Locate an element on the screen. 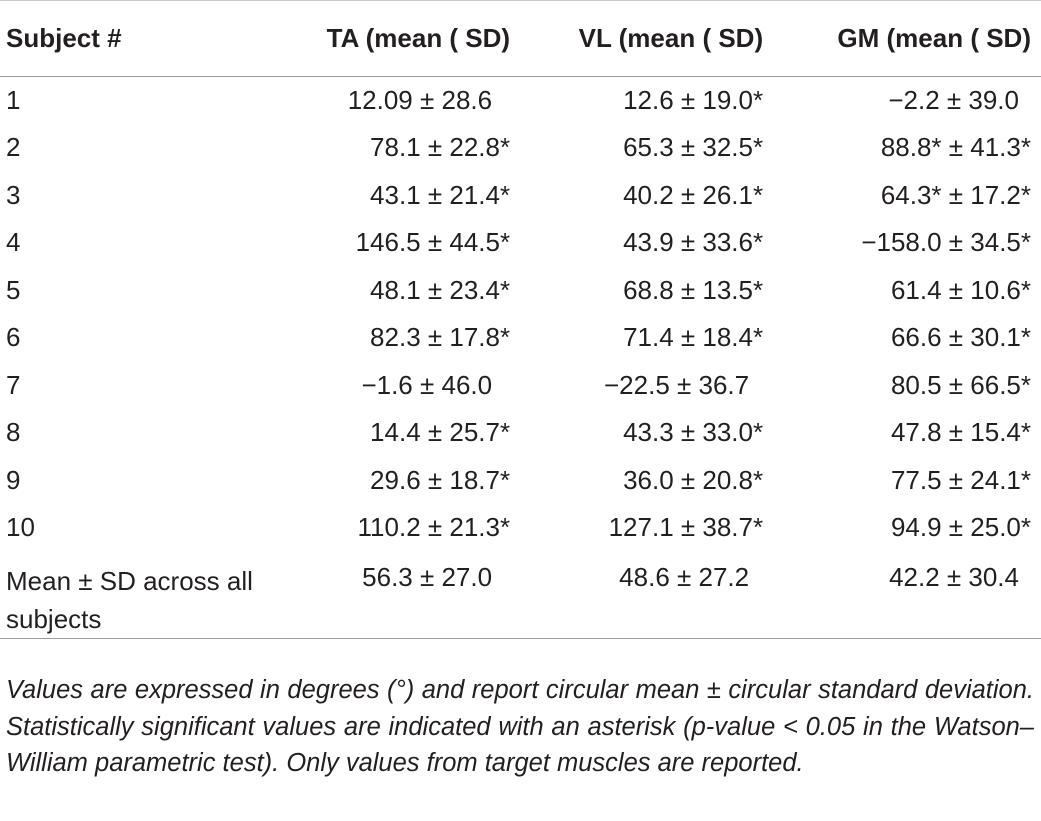  cell-ta: 78.1 ± 22.8* is located at coordinates (398, 148).